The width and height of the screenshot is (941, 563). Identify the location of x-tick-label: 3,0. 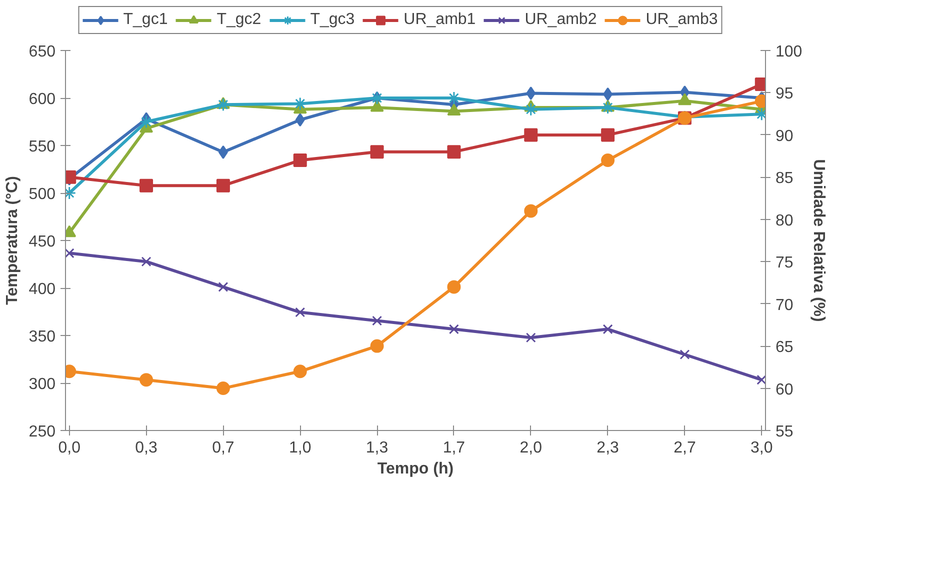
(761, 448).